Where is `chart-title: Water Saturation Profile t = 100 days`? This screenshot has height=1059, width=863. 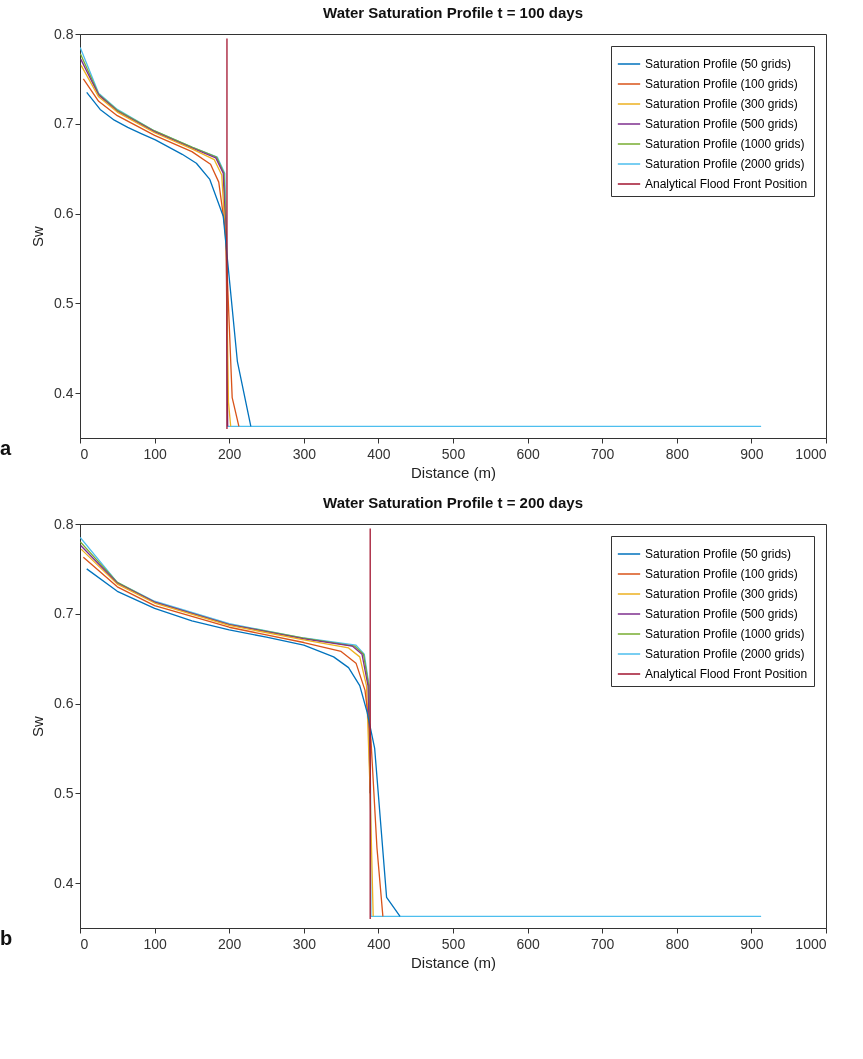 chart-title: Water Saturation Profile t = 100 days is located at coordinates (453, 12).